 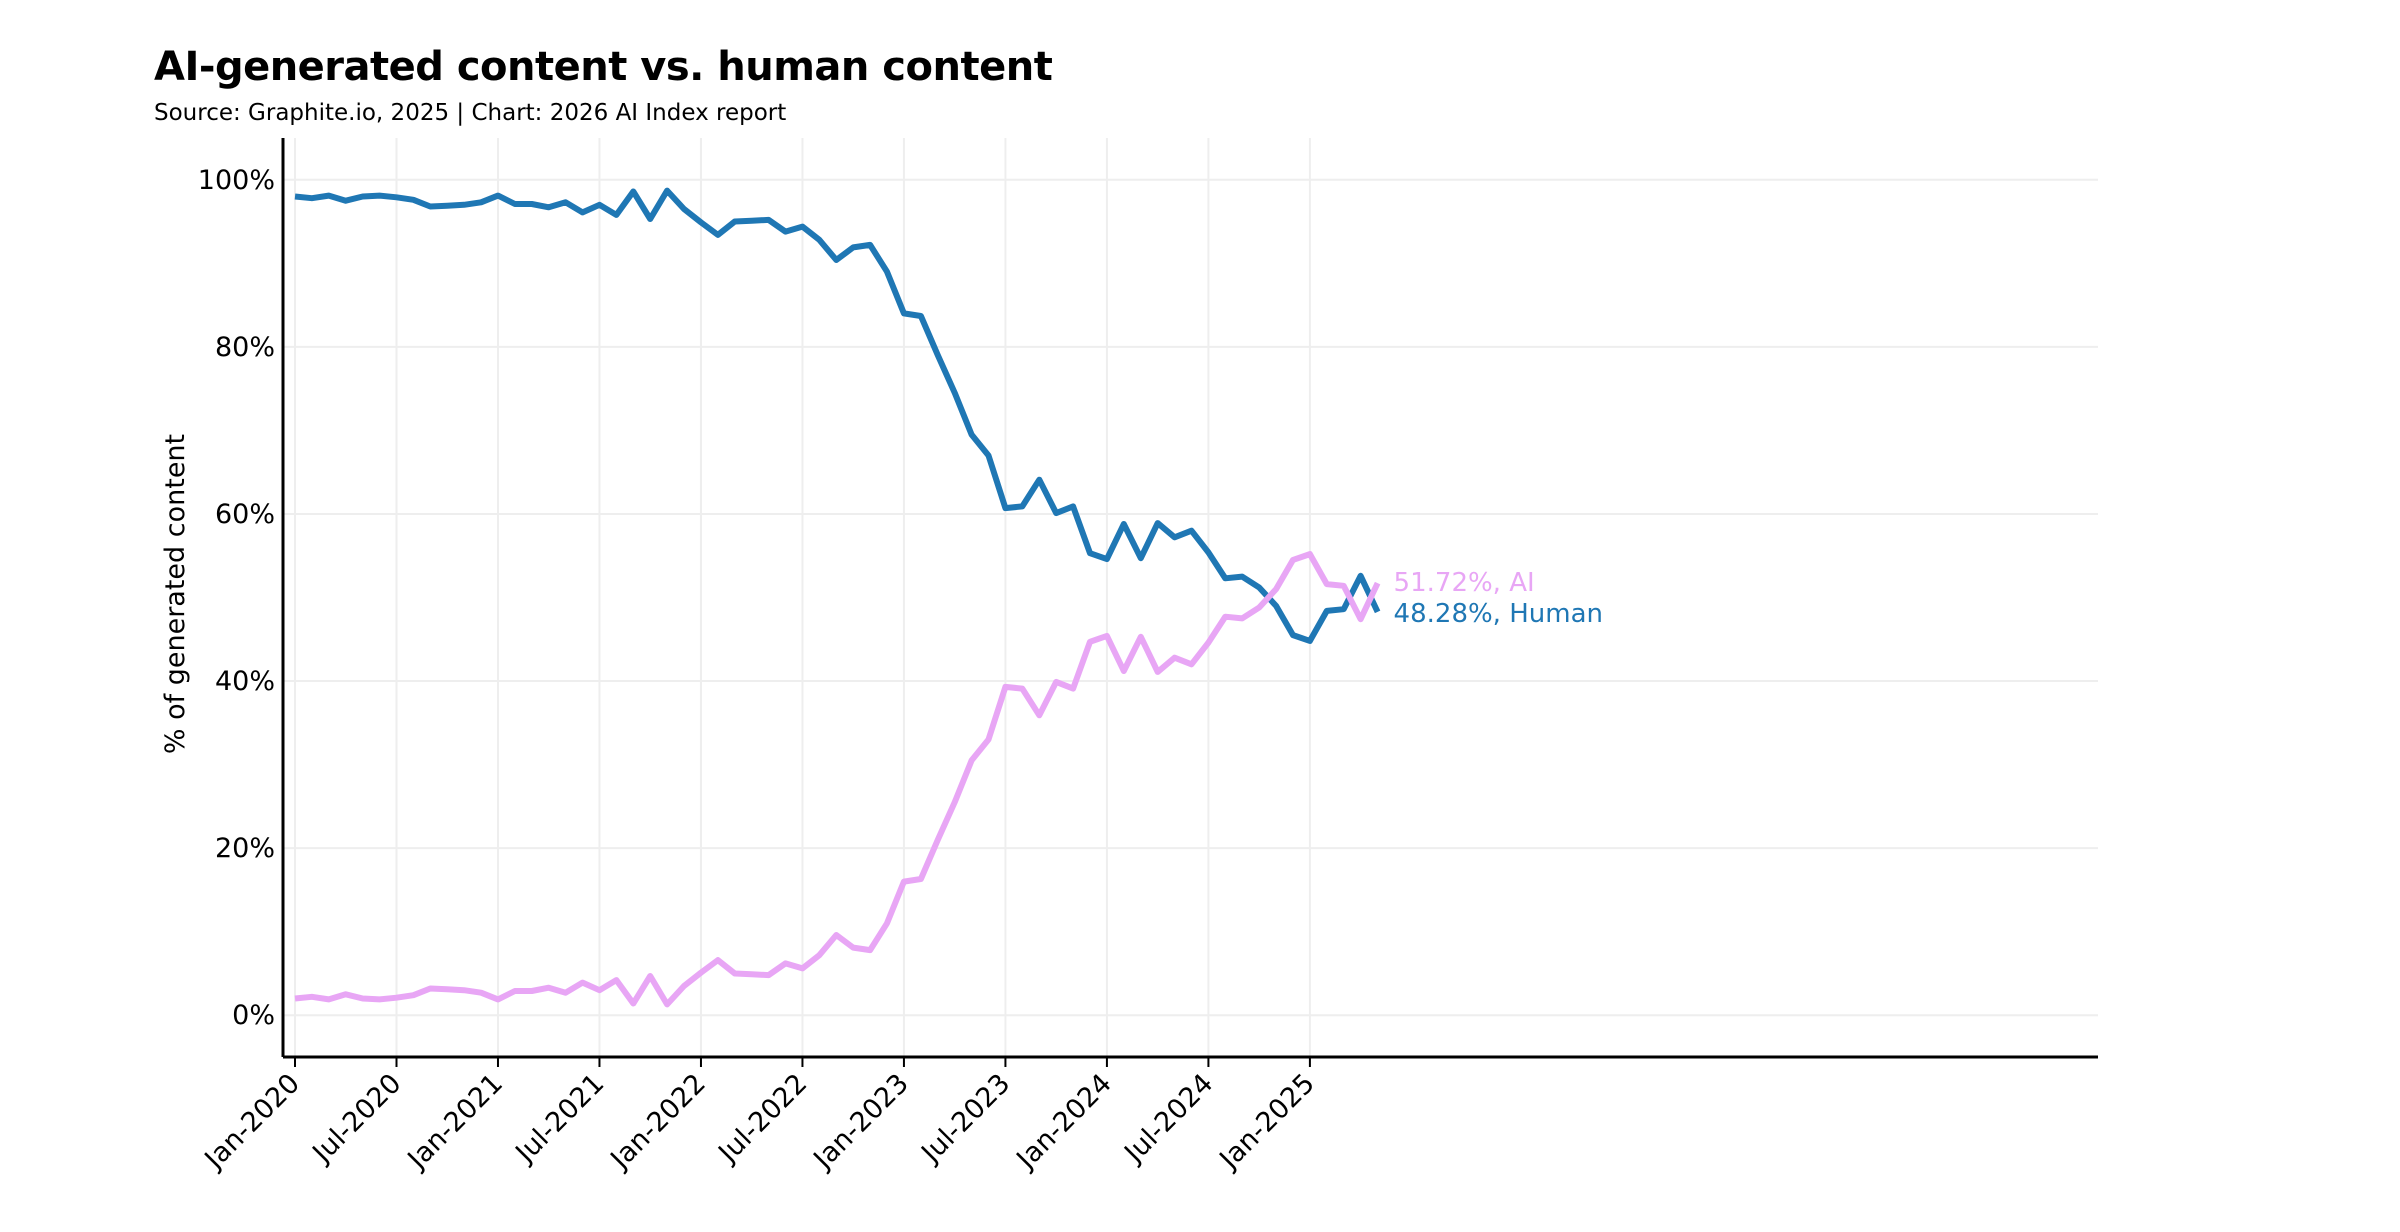 What do you see at coordinates (245, 681) in the screenshot?
I see `y-tick-label: 40%` at bounding box center [245, 681].